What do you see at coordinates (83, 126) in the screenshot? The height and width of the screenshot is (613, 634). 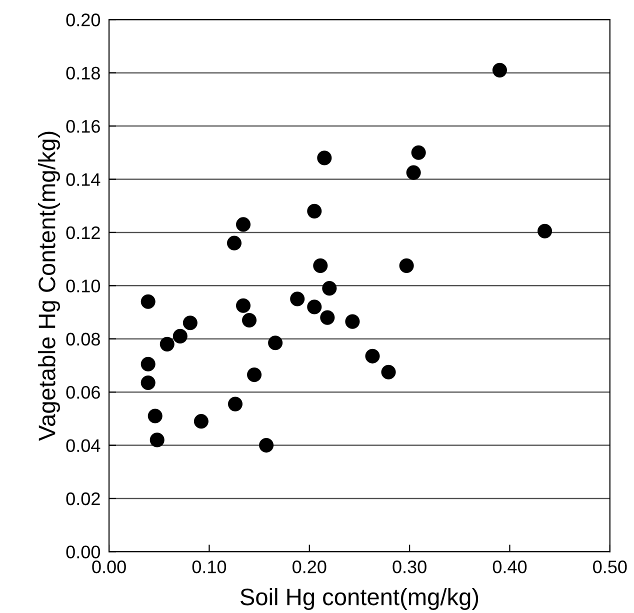 I see `y-tick-label: 0.16` at bounding box center [83, 126].